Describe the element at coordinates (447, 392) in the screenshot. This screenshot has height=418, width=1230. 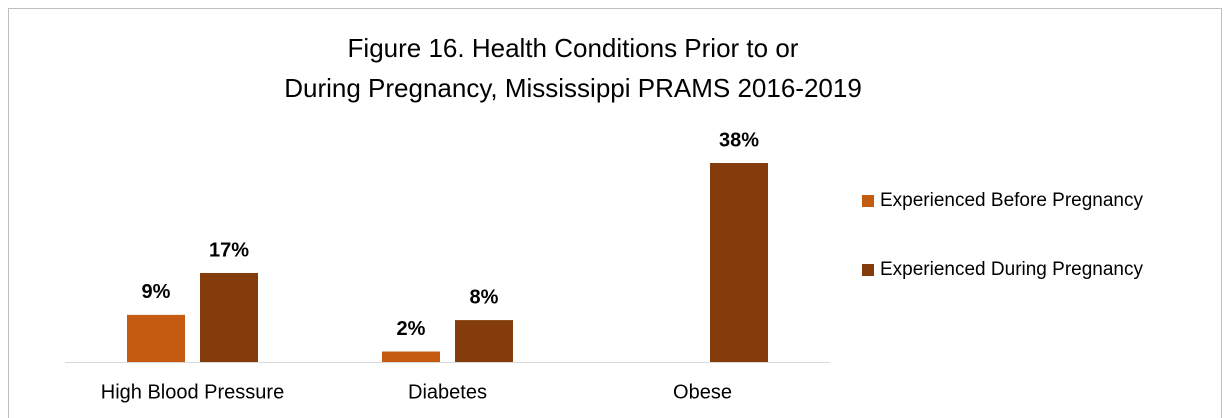
I see `x-tick-label: Diabetes` at that location.